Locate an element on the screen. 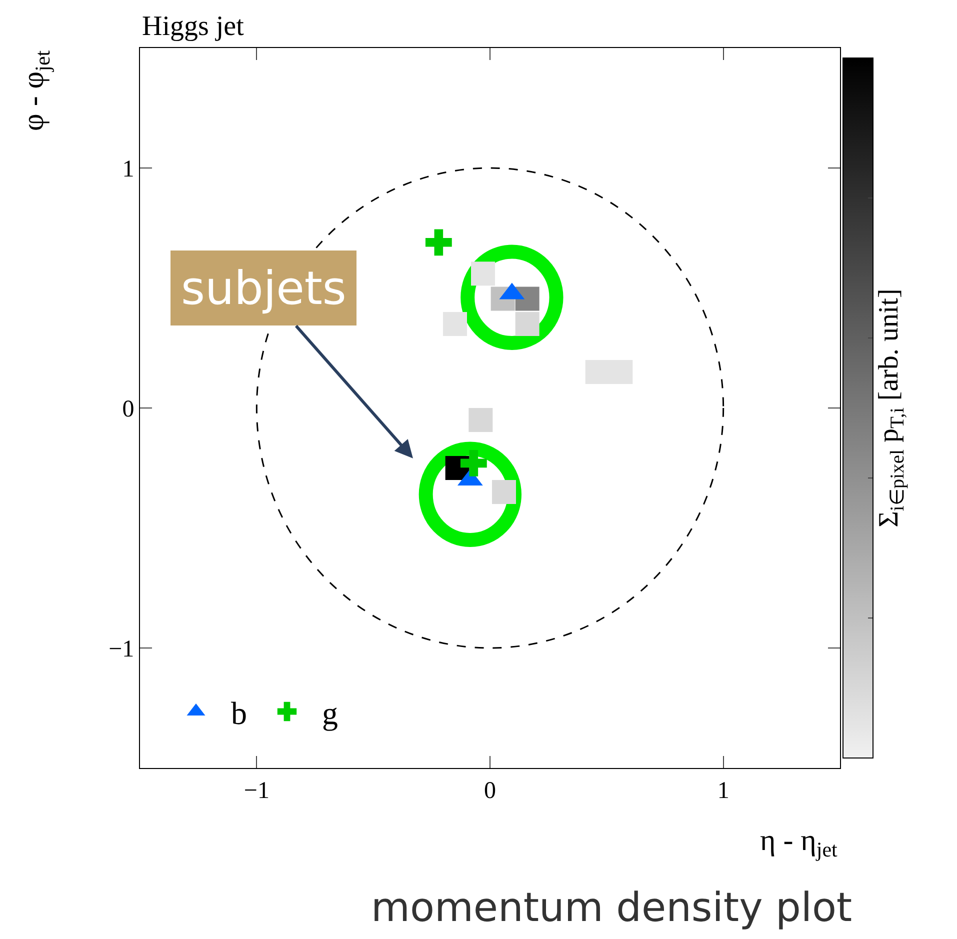  legend-label: b is located at coordinates (239, 712).